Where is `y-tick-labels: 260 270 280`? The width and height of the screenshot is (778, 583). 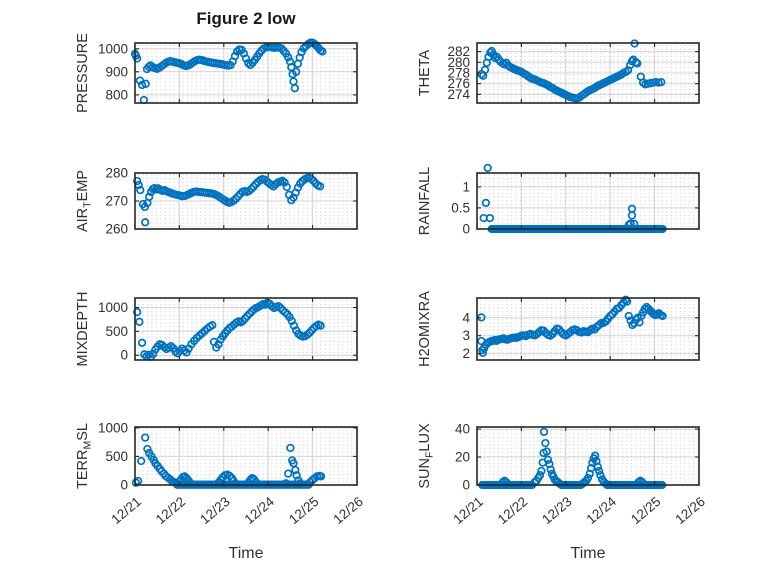
y-tick-labels: 260 270 280 is located at coordinates (116, 201).